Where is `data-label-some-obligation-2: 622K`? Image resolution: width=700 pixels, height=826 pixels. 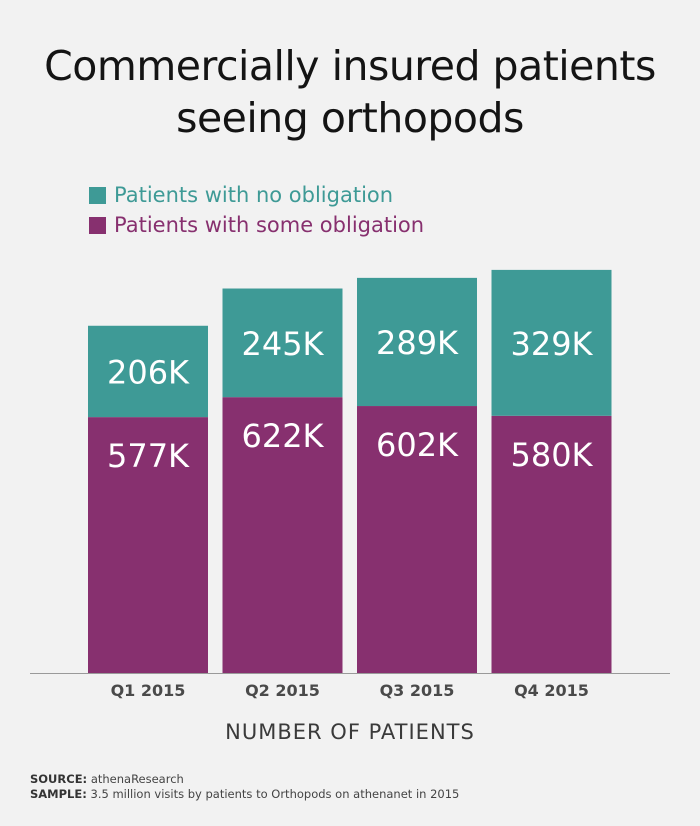 data-label-some-obligation-2: 622K is located at coordinates (282, 436).